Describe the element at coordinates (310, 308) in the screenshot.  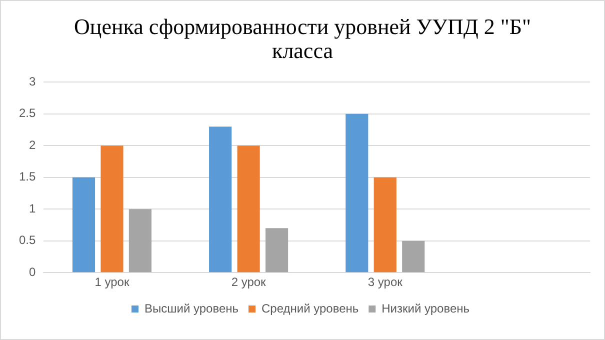
I see `legend-label: Средний уровень` at that location.